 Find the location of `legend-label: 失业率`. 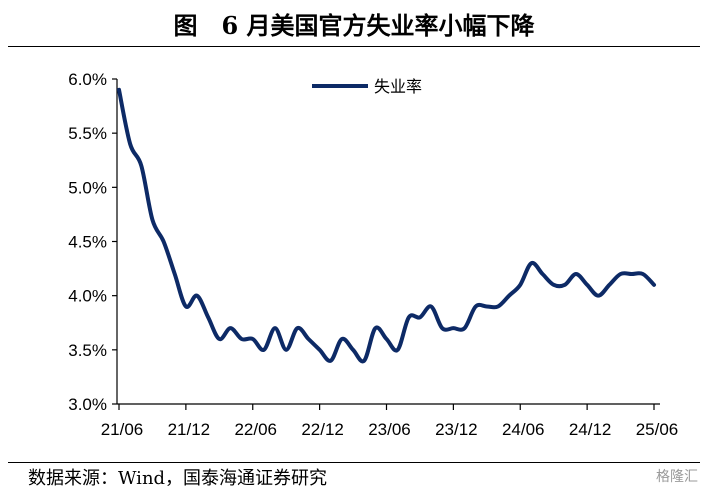

legend-label: 失业率 is located at coordinates (398, 86).